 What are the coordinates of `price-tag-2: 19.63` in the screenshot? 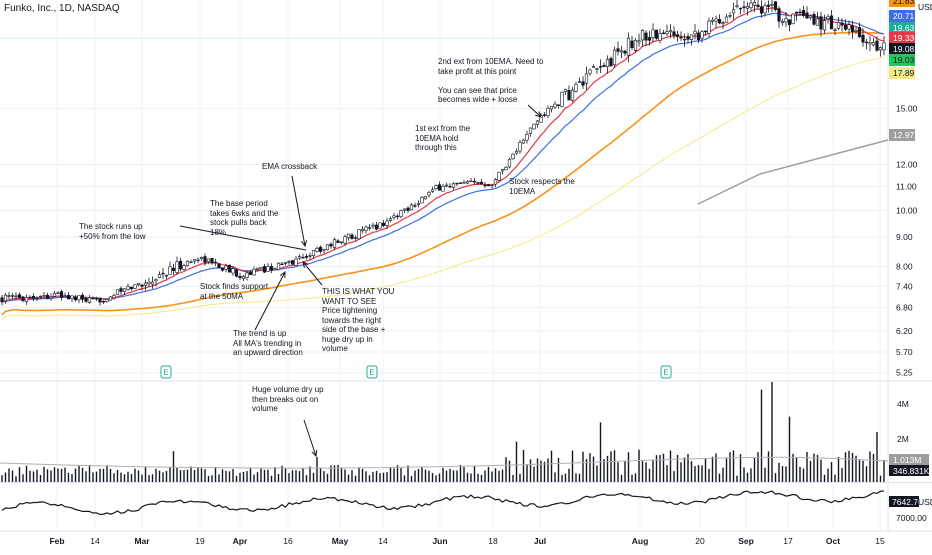 It's located at (902, 28).